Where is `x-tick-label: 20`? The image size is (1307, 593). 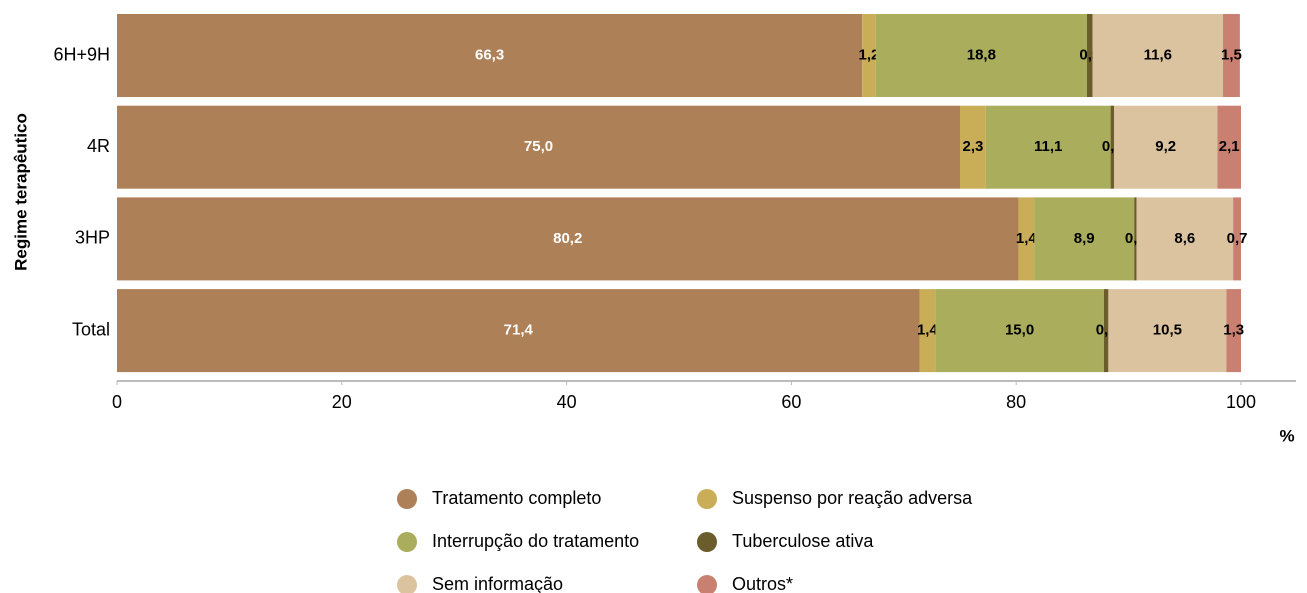
x-tick-label: 20 is located at coordinates (342, 402).